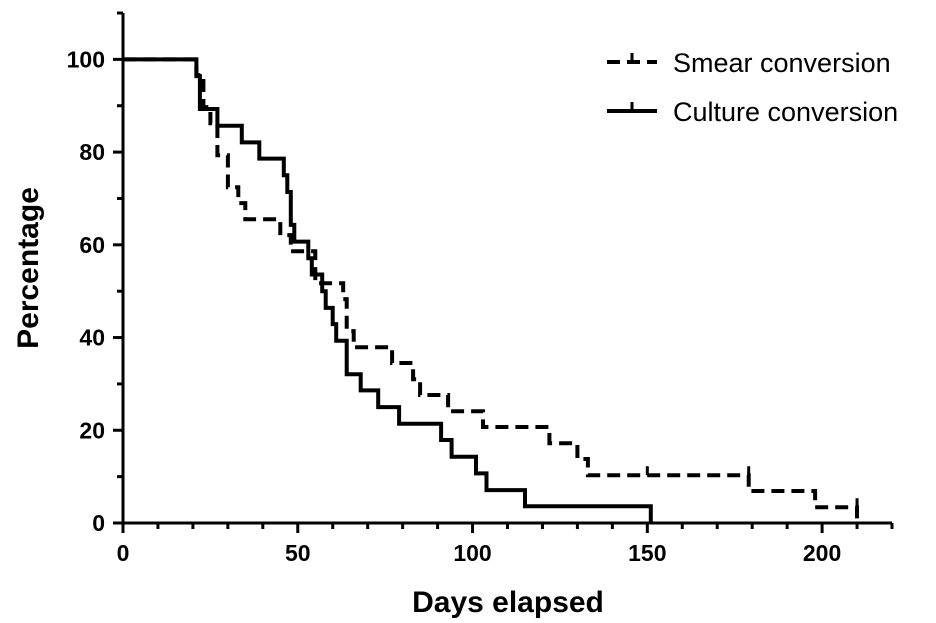 This screenshot has width=936, height=623. I want to click on x-tick-label: 150, so click(647, 553).